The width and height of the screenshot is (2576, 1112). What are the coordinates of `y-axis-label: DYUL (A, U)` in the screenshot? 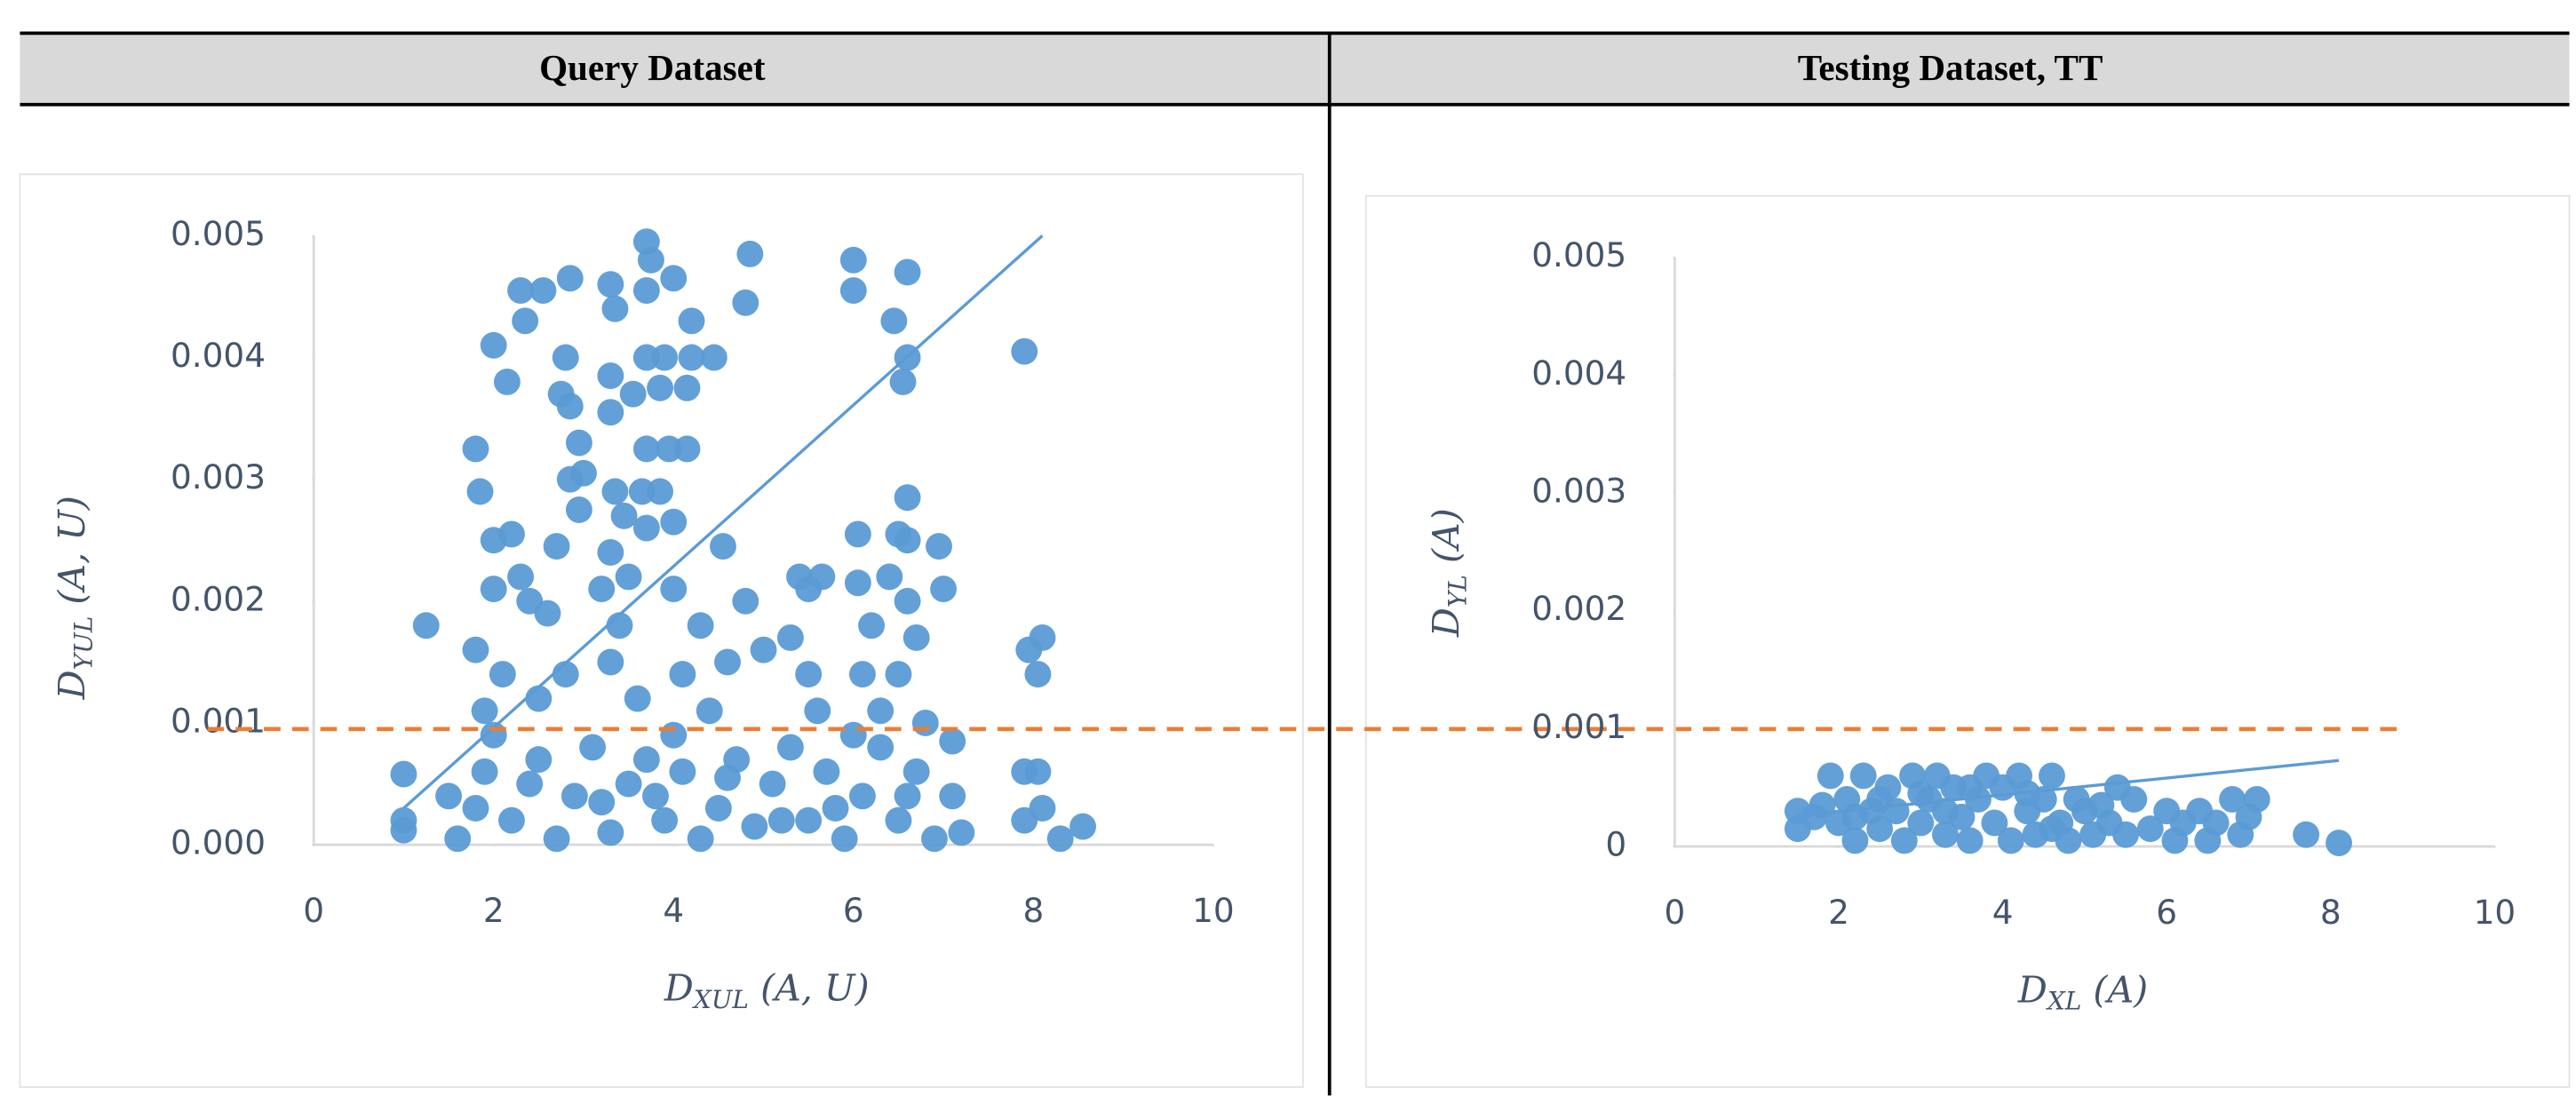 It's located at (74, 598).